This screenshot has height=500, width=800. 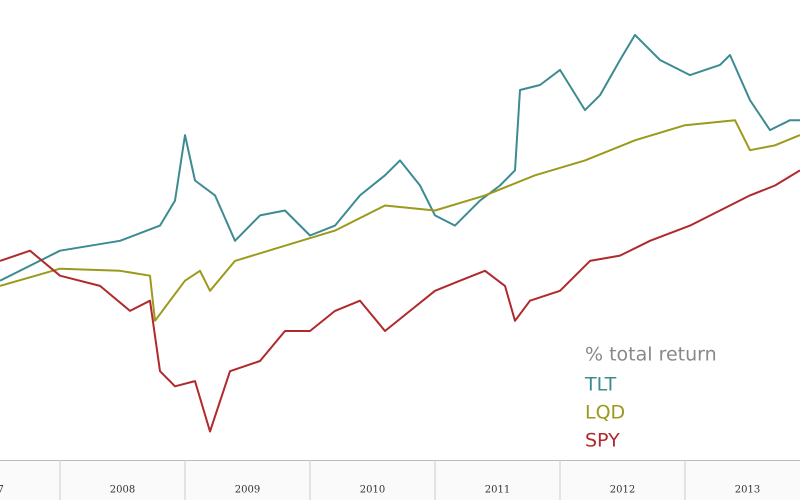 What do you see at coordinates (605, 413) in the screenshot?
I see `legend-label: LQD` at bounding box center [605, 413].